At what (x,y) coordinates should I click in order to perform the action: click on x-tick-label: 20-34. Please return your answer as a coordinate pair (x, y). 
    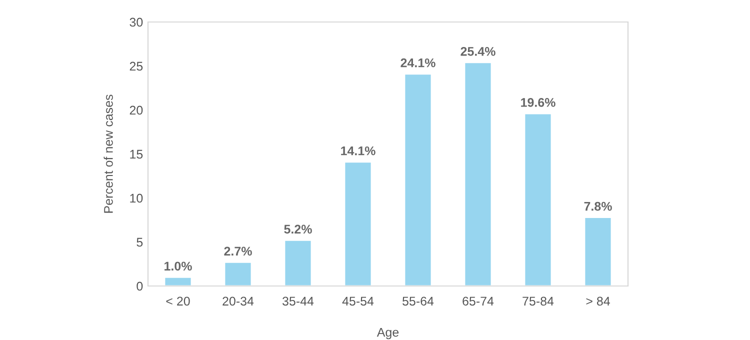
    Looking at the image, I should click on (238, 301).